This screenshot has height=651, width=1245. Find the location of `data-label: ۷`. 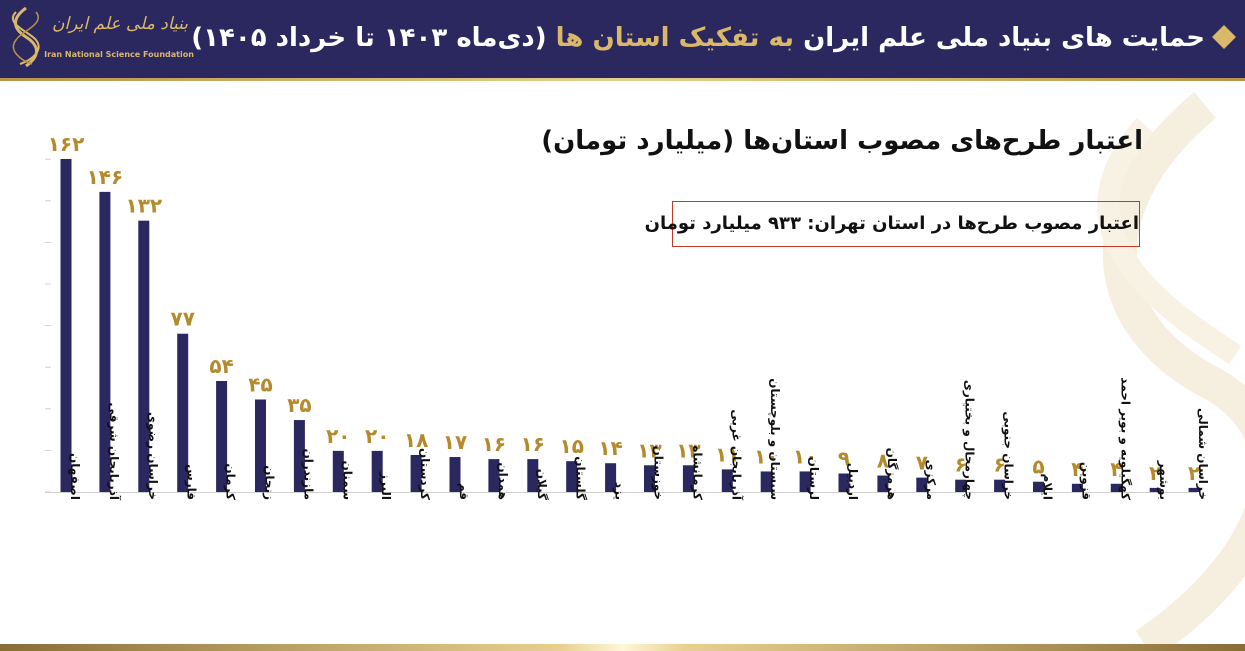

data-label: ۷ is located at coordinates (922, 463).